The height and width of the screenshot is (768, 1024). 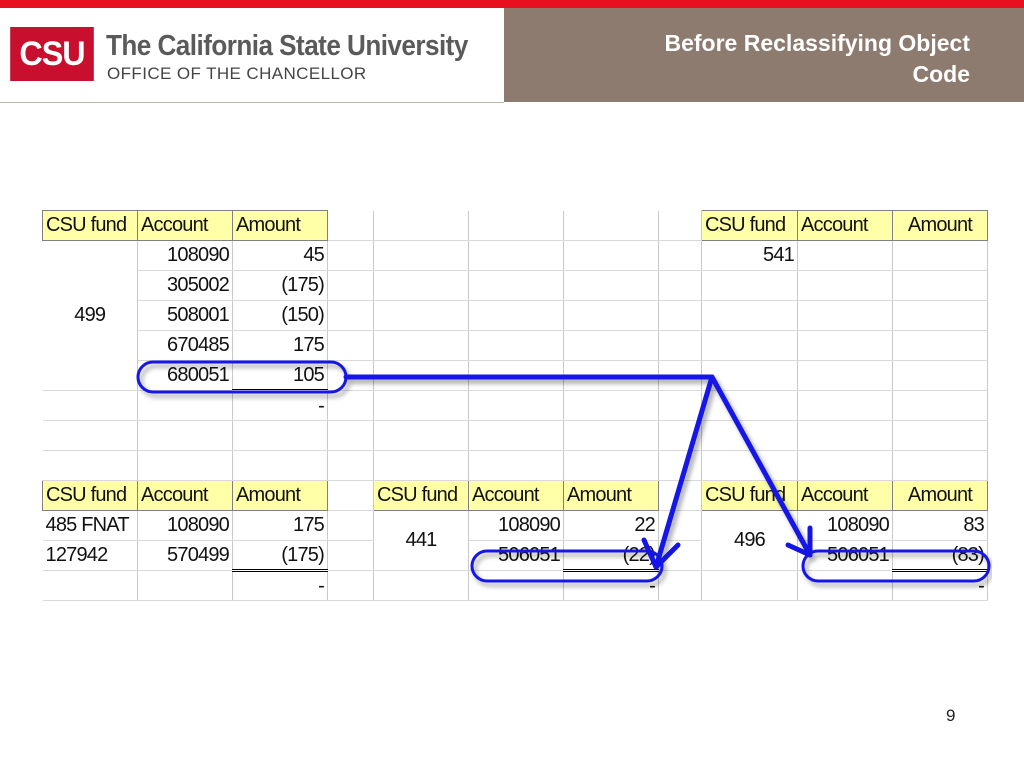 I want to click on fund441-header-account: Account, so click(x=516, y=495).